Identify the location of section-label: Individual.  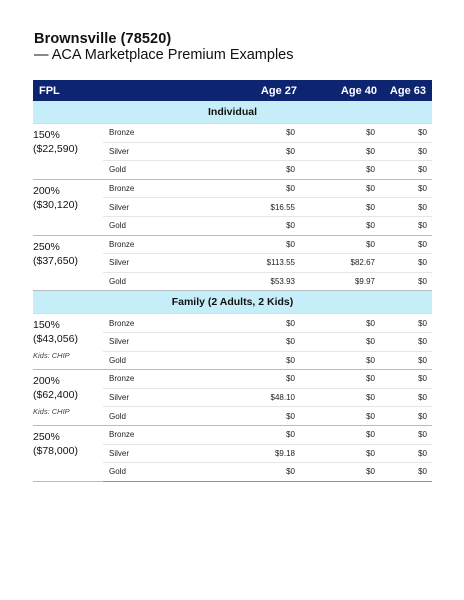
(232, 112).